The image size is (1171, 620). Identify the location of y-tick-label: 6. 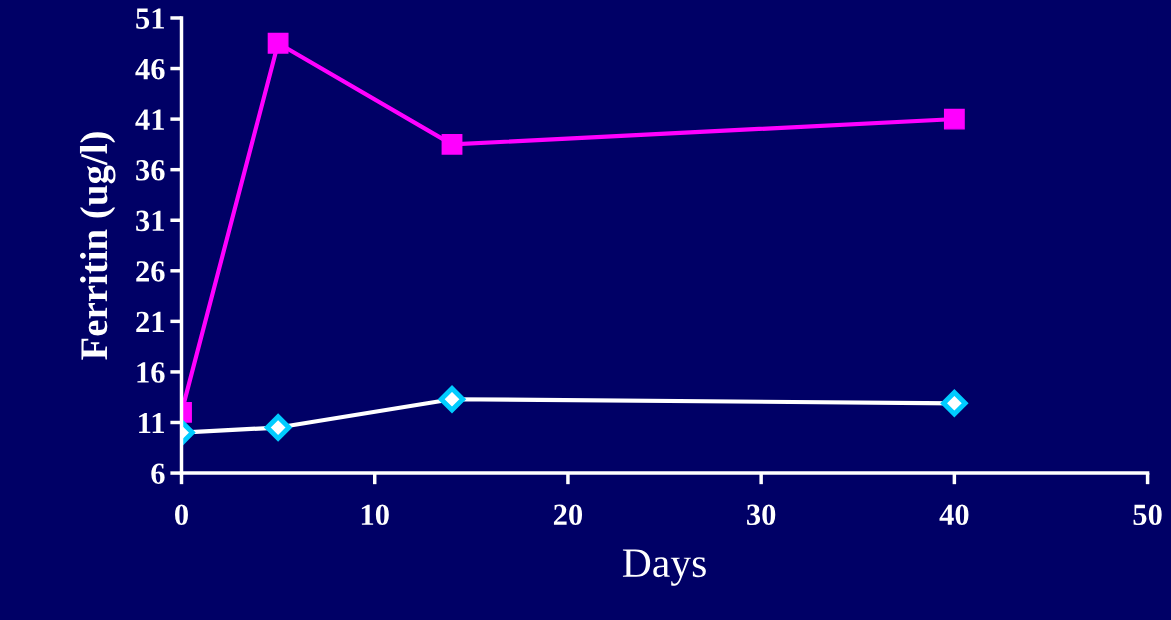
(158, 473).